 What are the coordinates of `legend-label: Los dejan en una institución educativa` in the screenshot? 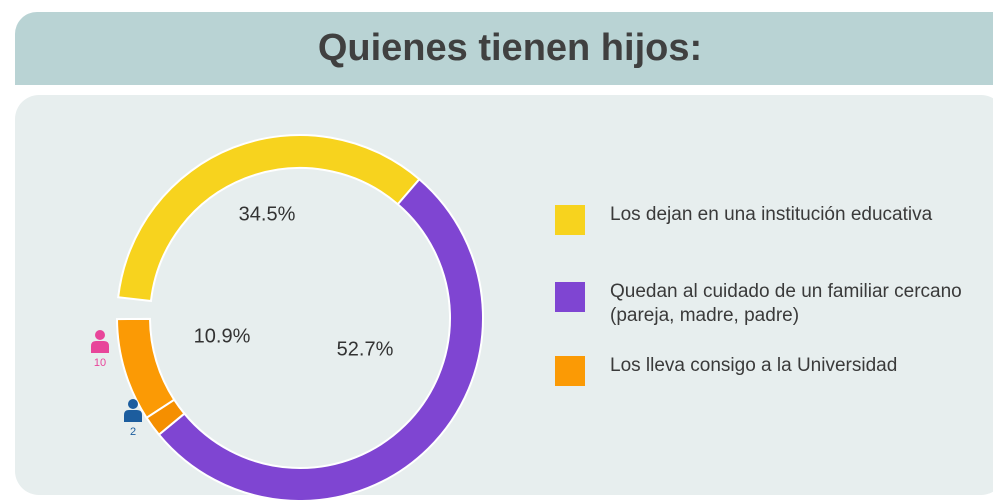 It's located at (771, 214).